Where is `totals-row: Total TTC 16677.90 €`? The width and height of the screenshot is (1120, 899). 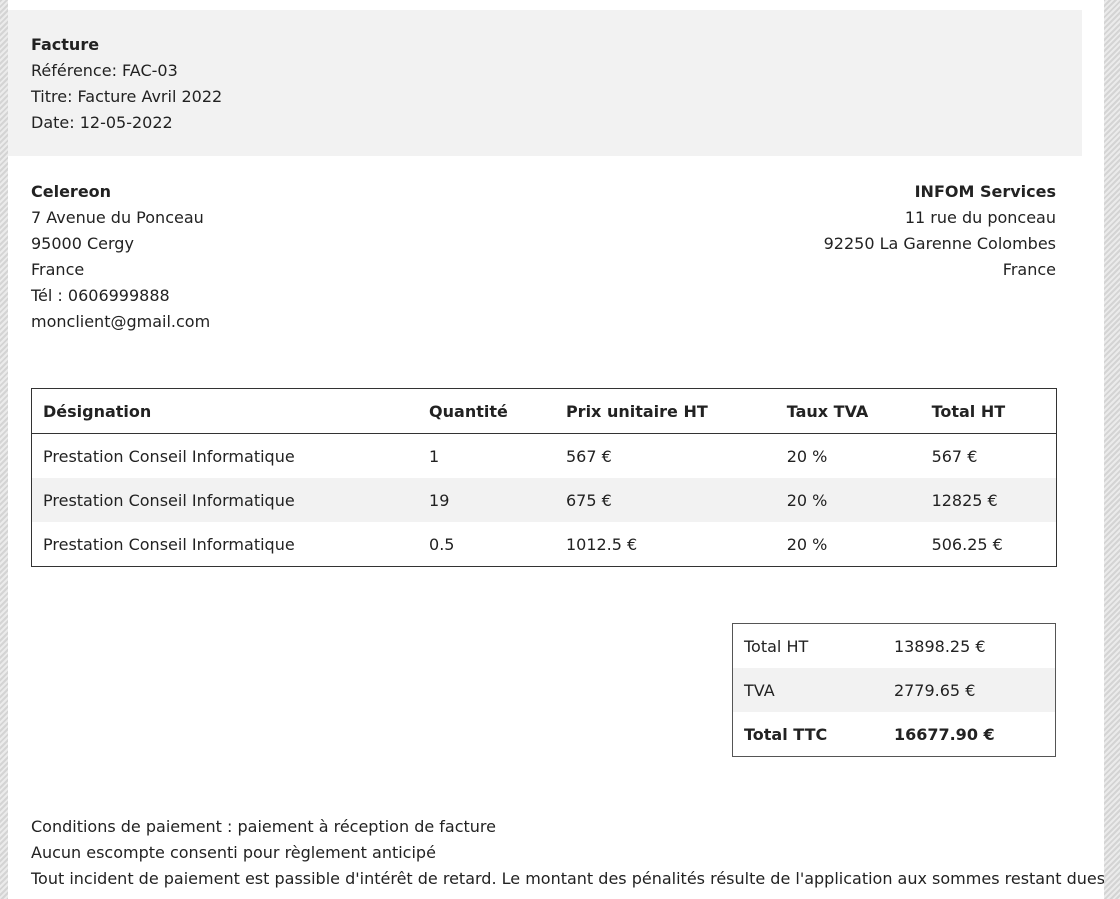 totals-row: Total TTC 16677.90 € is located at coordinates (894, 734).